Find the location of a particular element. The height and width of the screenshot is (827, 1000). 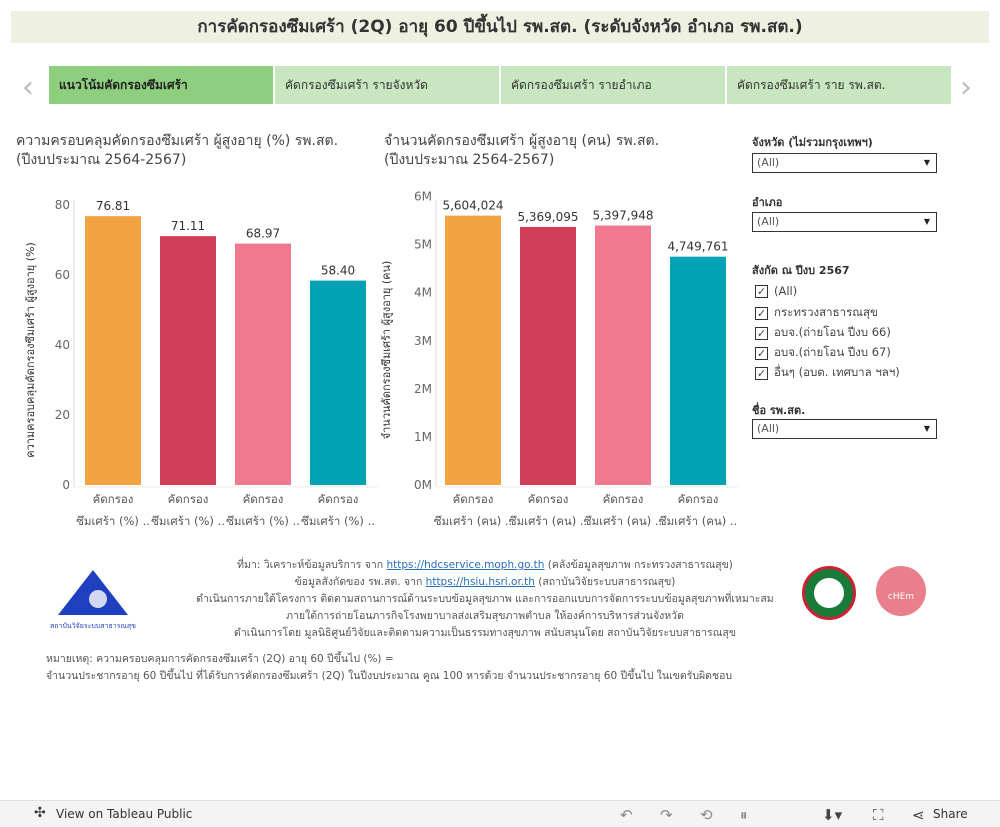

revert-icon: ⟲ is located at coordinates (706, 815).